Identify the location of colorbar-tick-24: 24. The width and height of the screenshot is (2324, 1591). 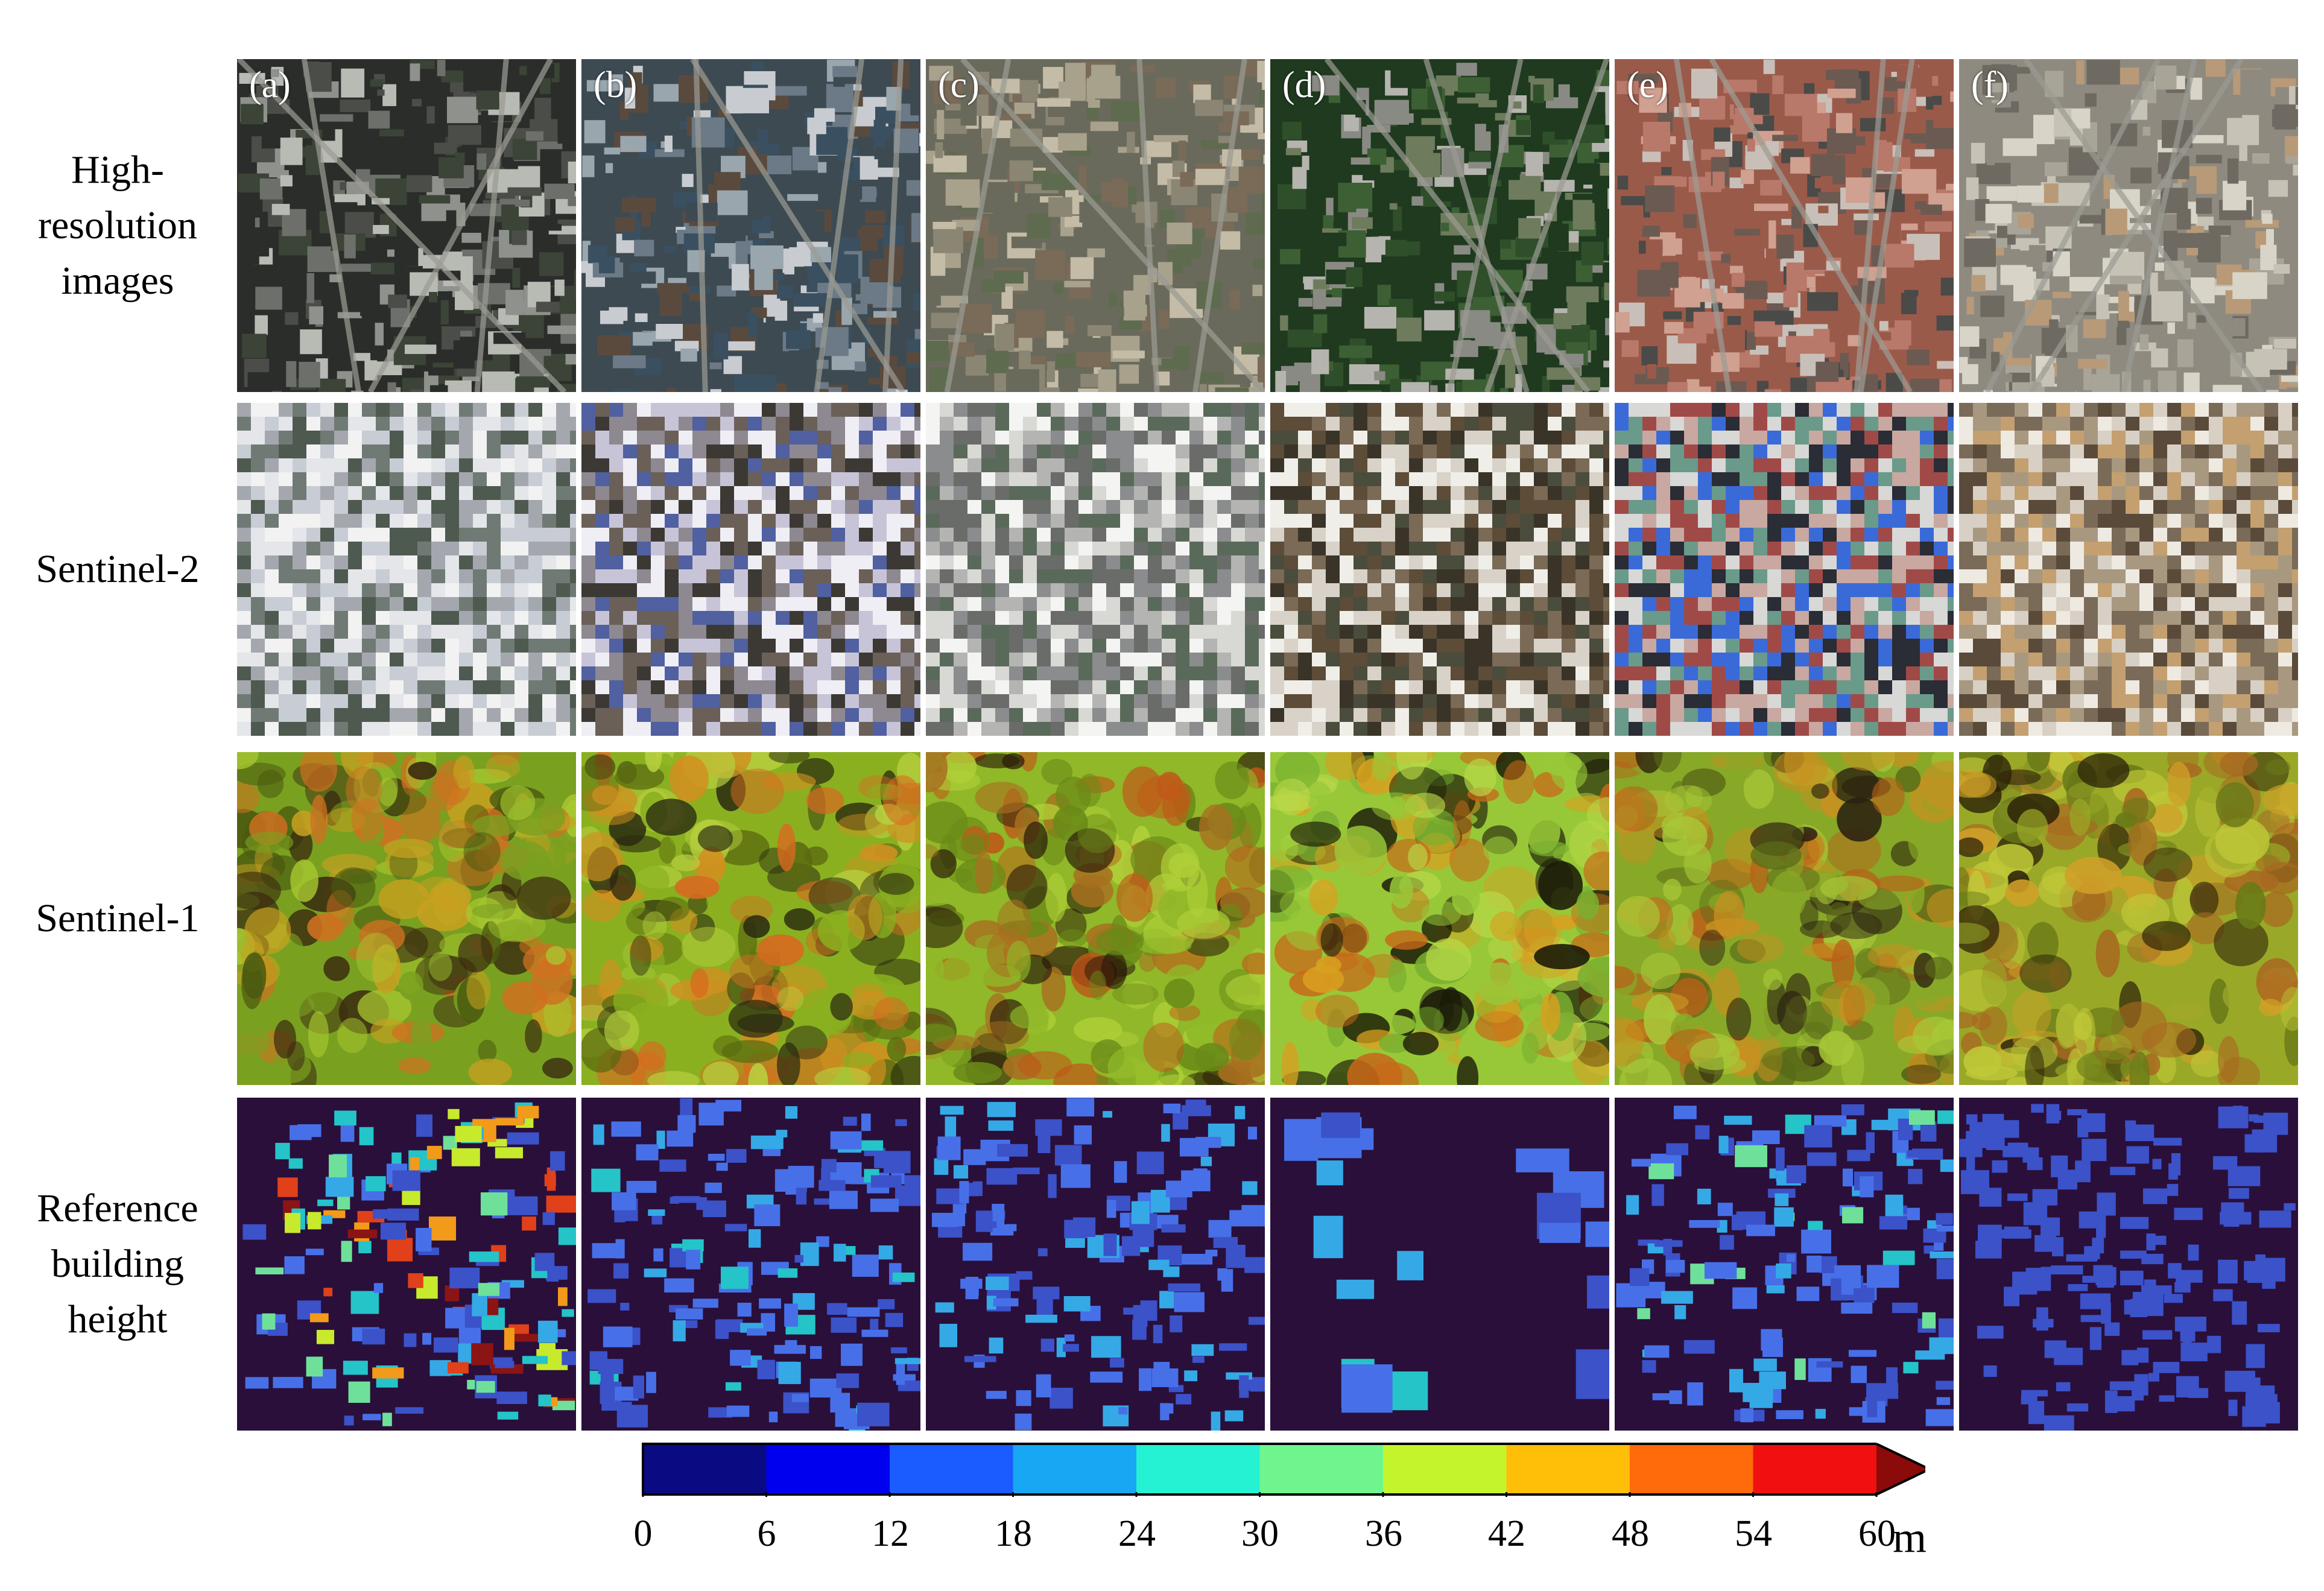
(1137, 1533).